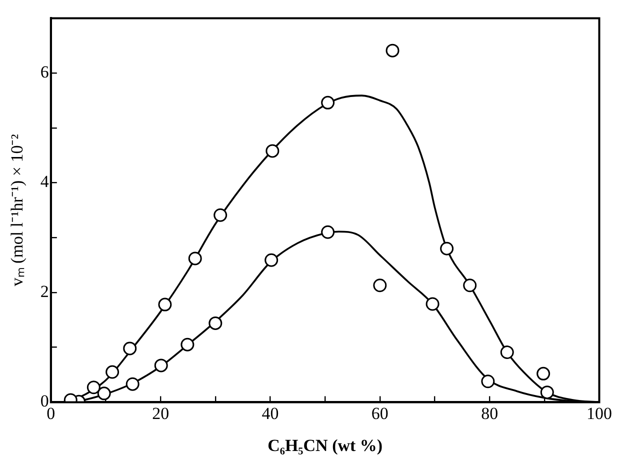 The width and height of the screenshot is (620, 461). What do you see at coordinates (379, 413) in the screenshot?
I see `x-tick-label: 60` at bounding box center [379, 413].